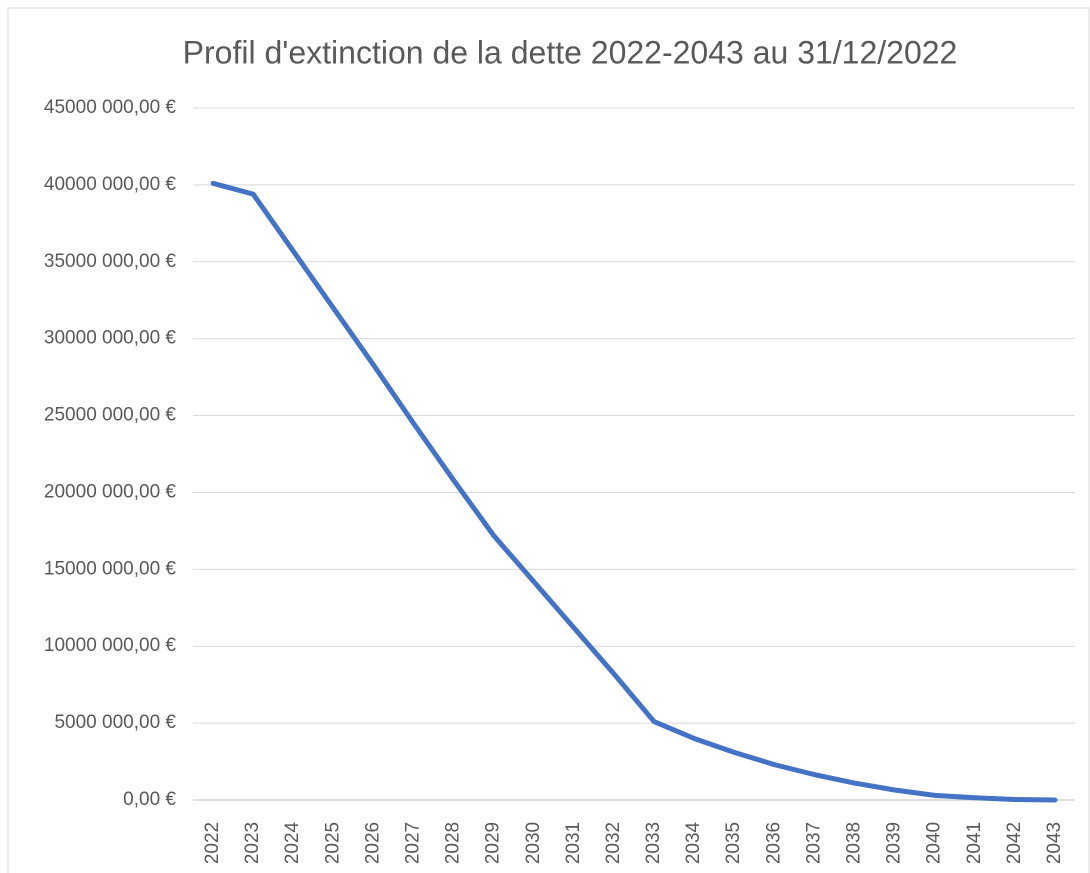 This screenshot has width=1090, height=873. I want to click on x-tick-label: 2028, so click(453, 843).